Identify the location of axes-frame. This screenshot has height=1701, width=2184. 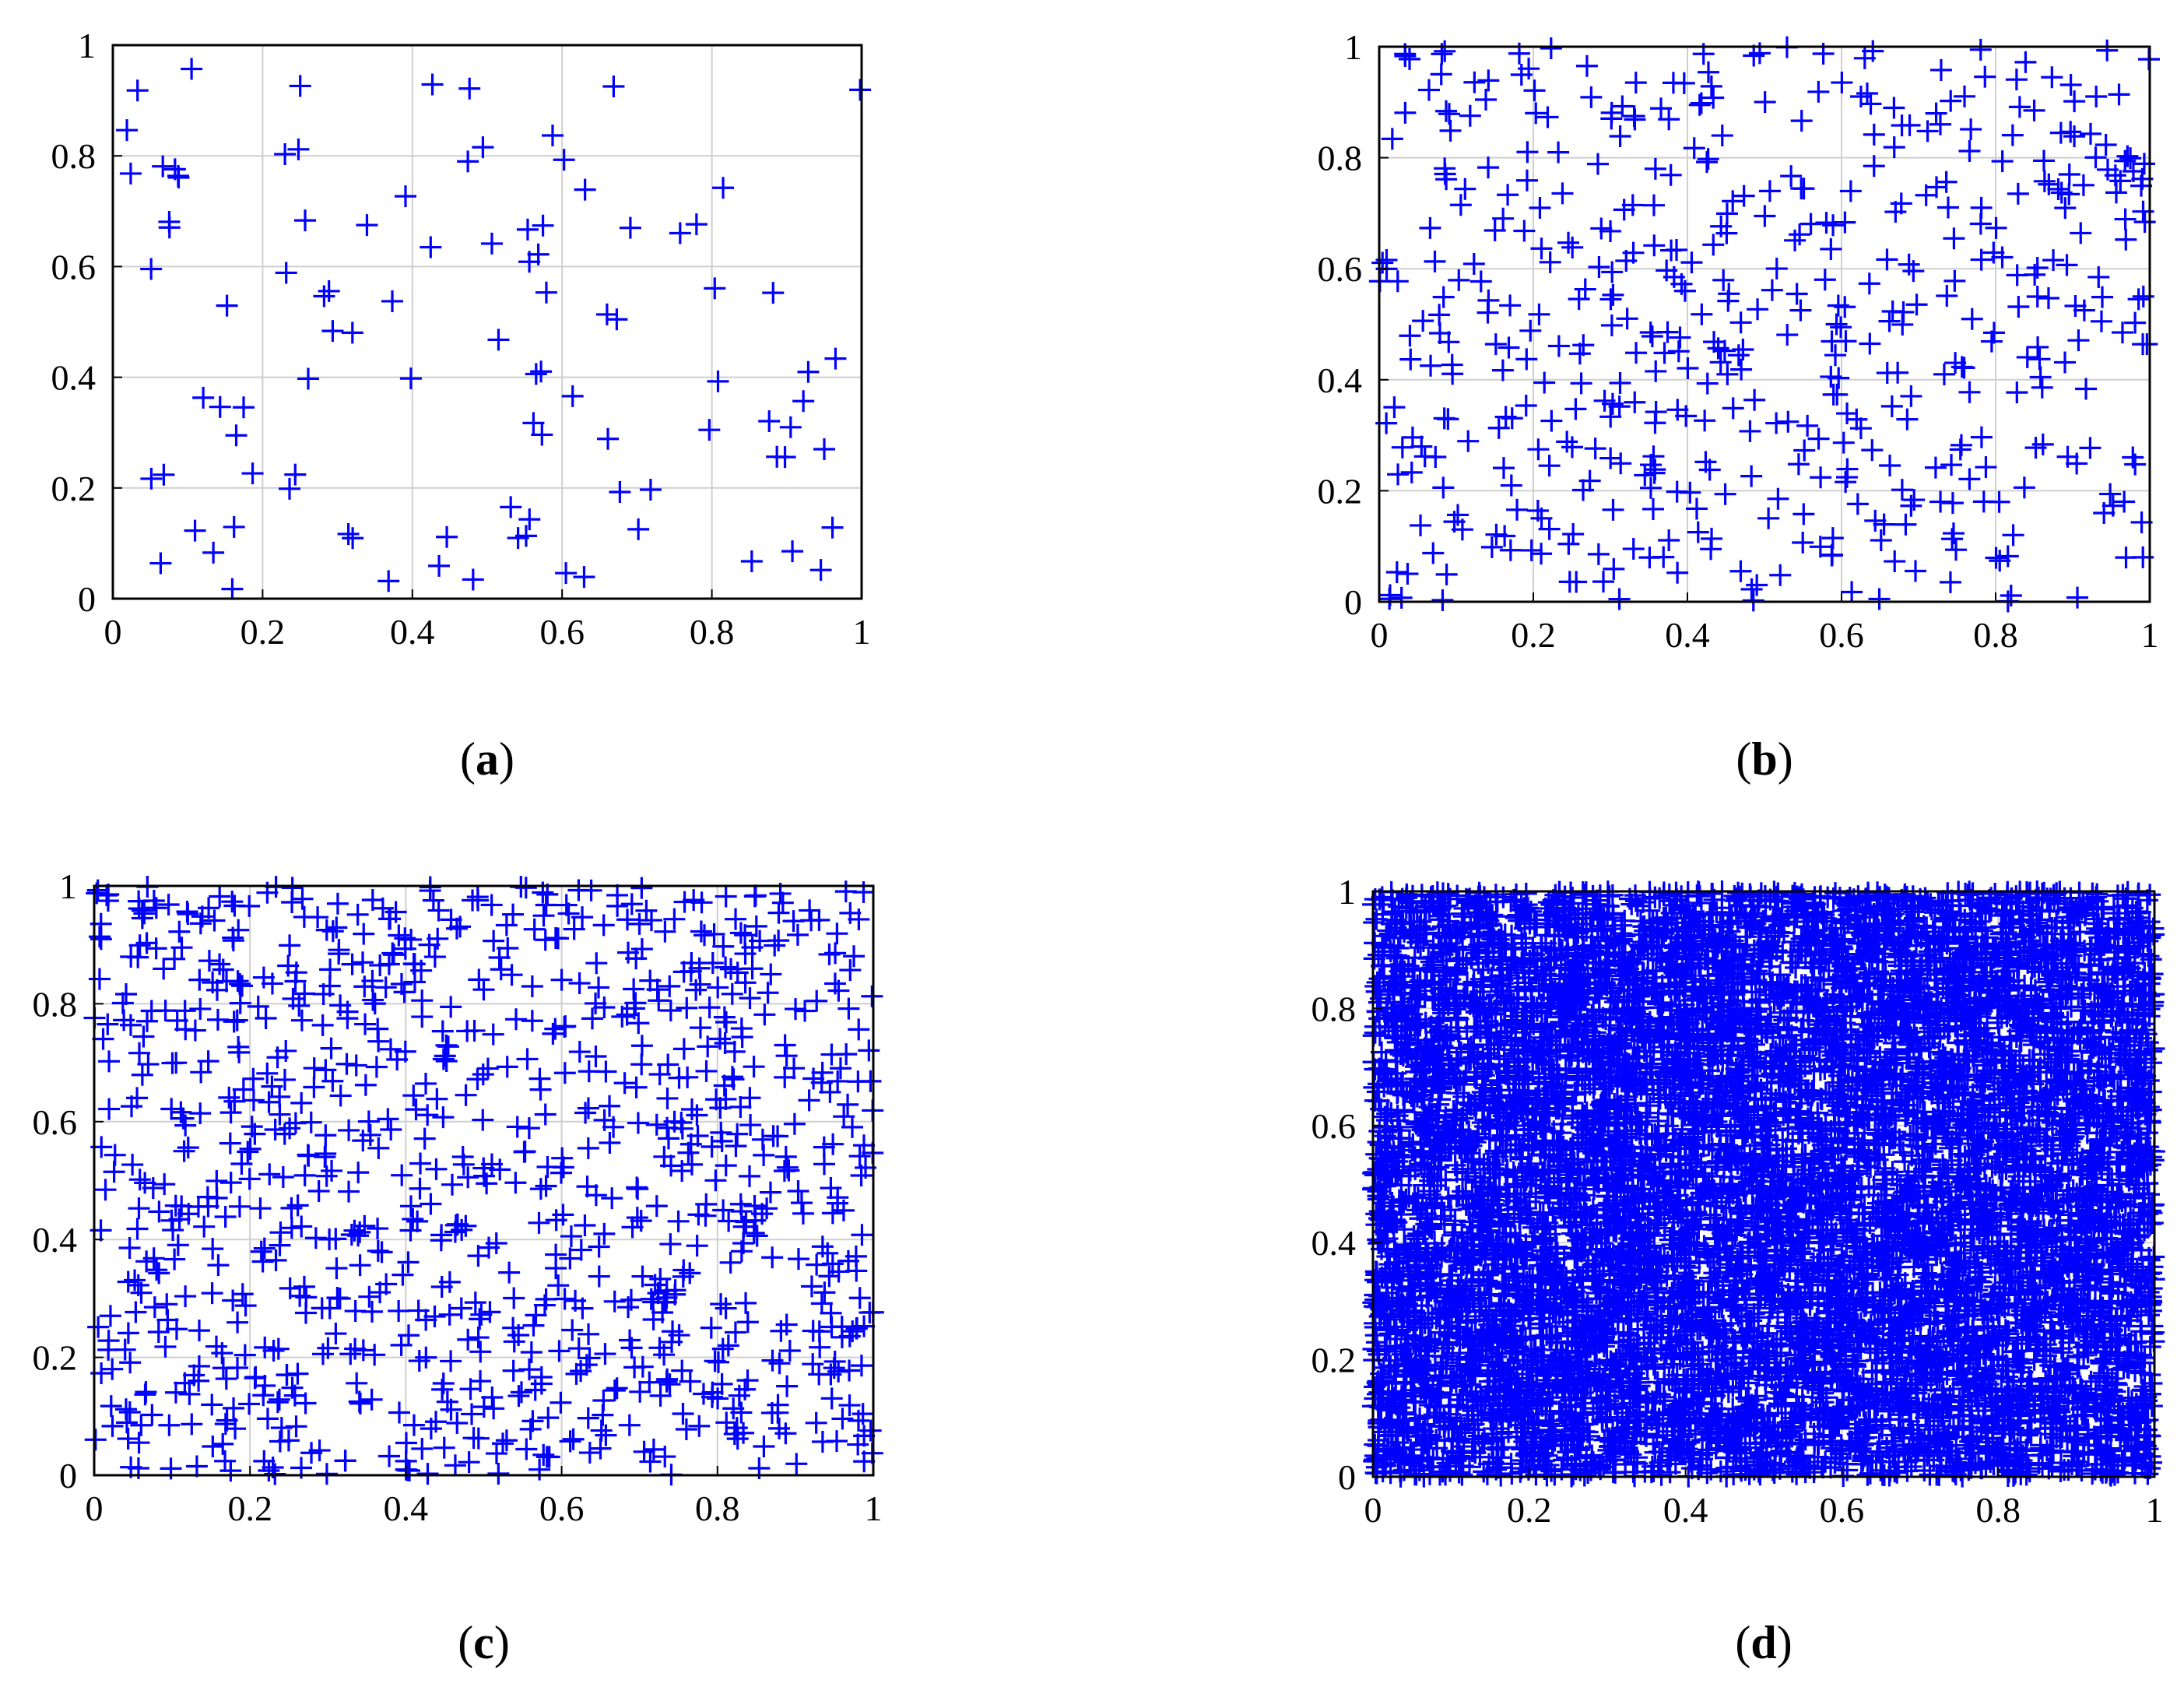
(1764, 324).